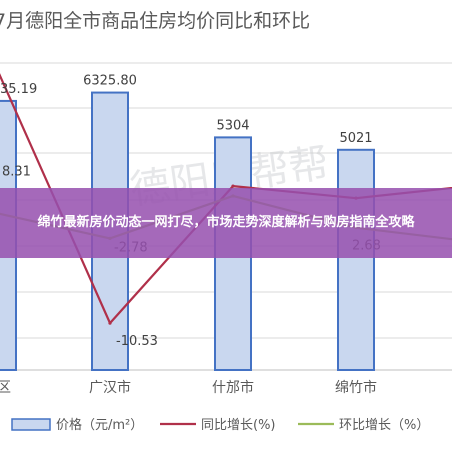 The width and height of the screenshot is (452, 456). I want to click on bar-value-label: 5021, so click(355, 138).